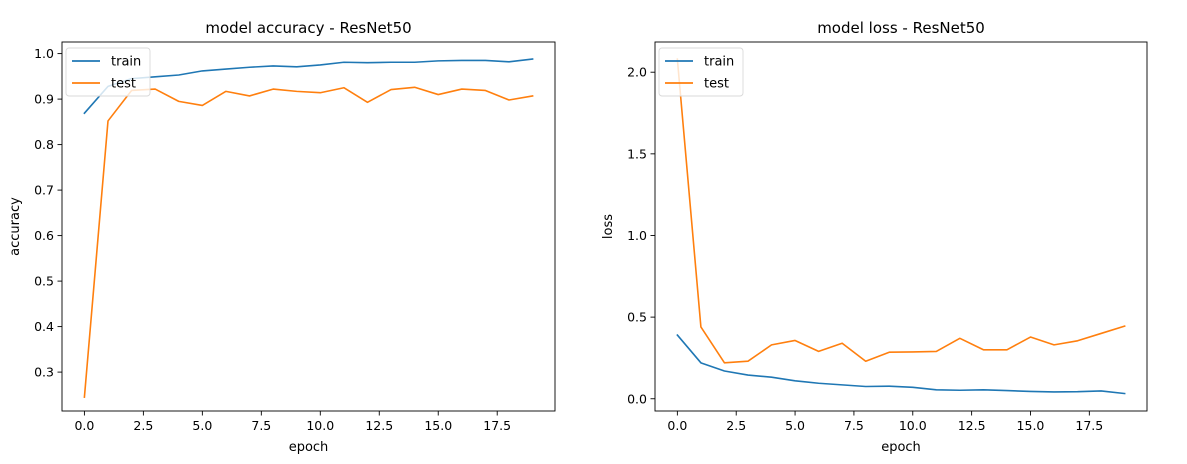  Describe the element at coordinates (637, 398) in the screenshot. I see `y-tick-label: 0.0` at that location.